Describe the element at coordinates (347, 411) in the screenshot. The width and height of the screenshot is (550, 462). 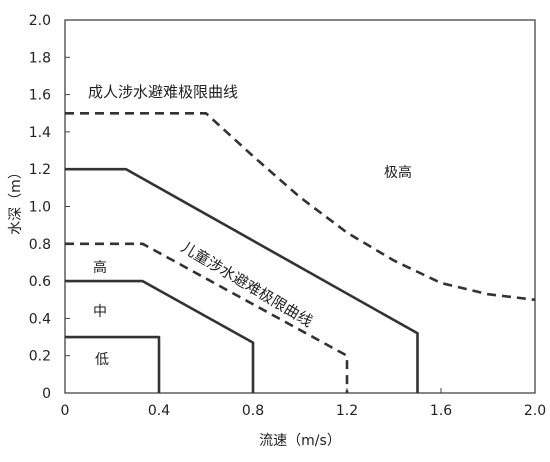
I see `x-tick-label: 1.2` at that location.